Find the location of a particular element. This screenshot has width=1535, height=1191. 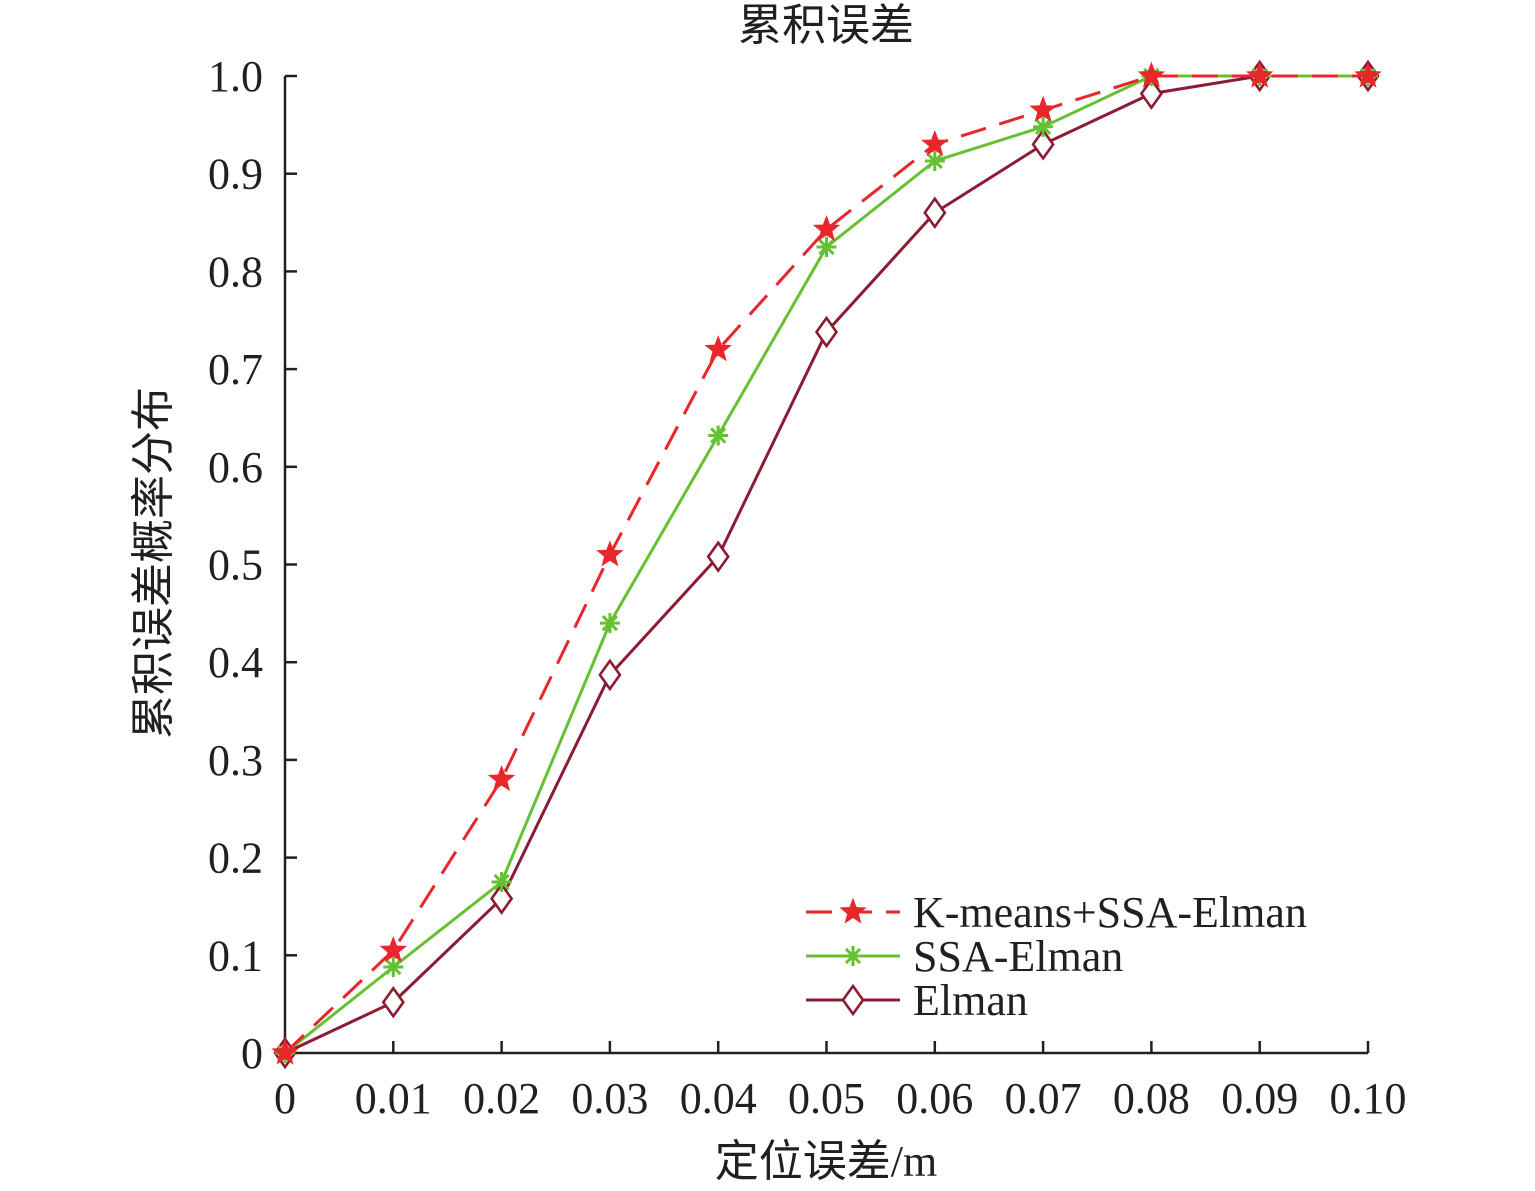

y-tick-label: 0.7 is located at coordinates (235, 369).